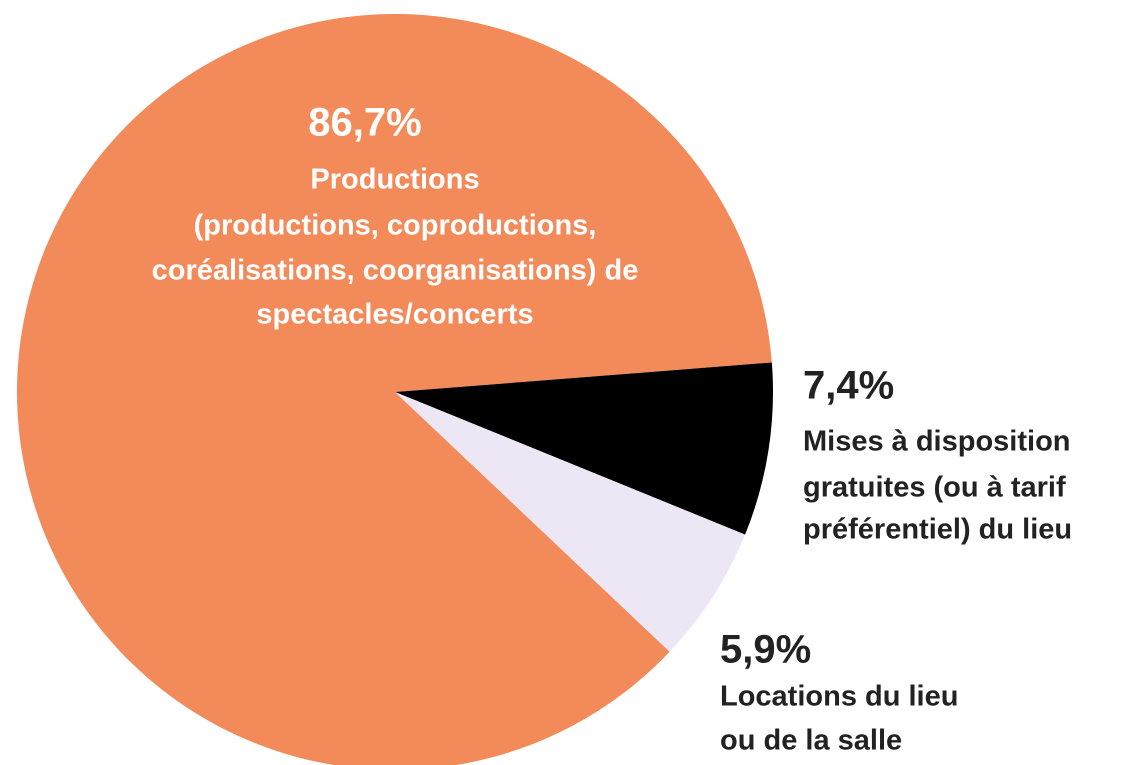  Describe the element at coordinates (394, 315) in the screenshot. I see `category-label: spectacles/concerts` at that location.